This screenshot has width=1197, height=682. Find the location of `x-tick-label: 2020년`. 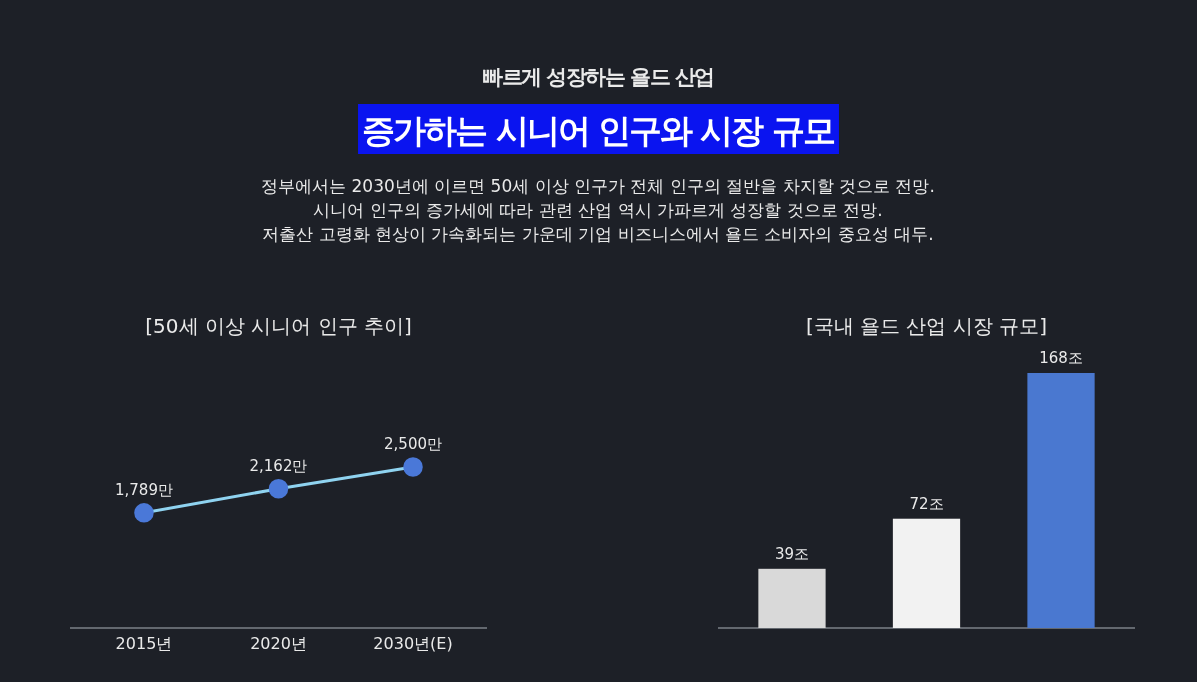

x-tick-label: 2020년 is located at coordinates (278, 644).